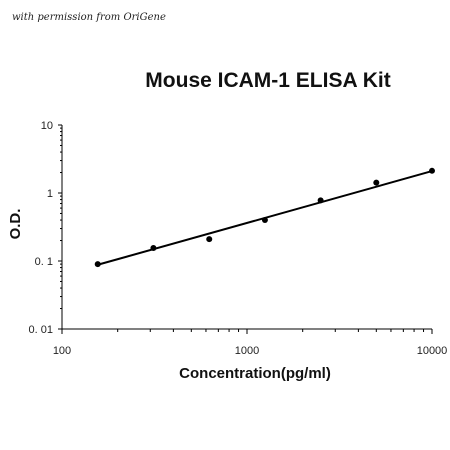 The height and width of the screenshot is (450, 450). What do you see at coordinates (62, 351) in the screenshot?
I see `x-tick-label: 100` at bounding box center [62, 351].